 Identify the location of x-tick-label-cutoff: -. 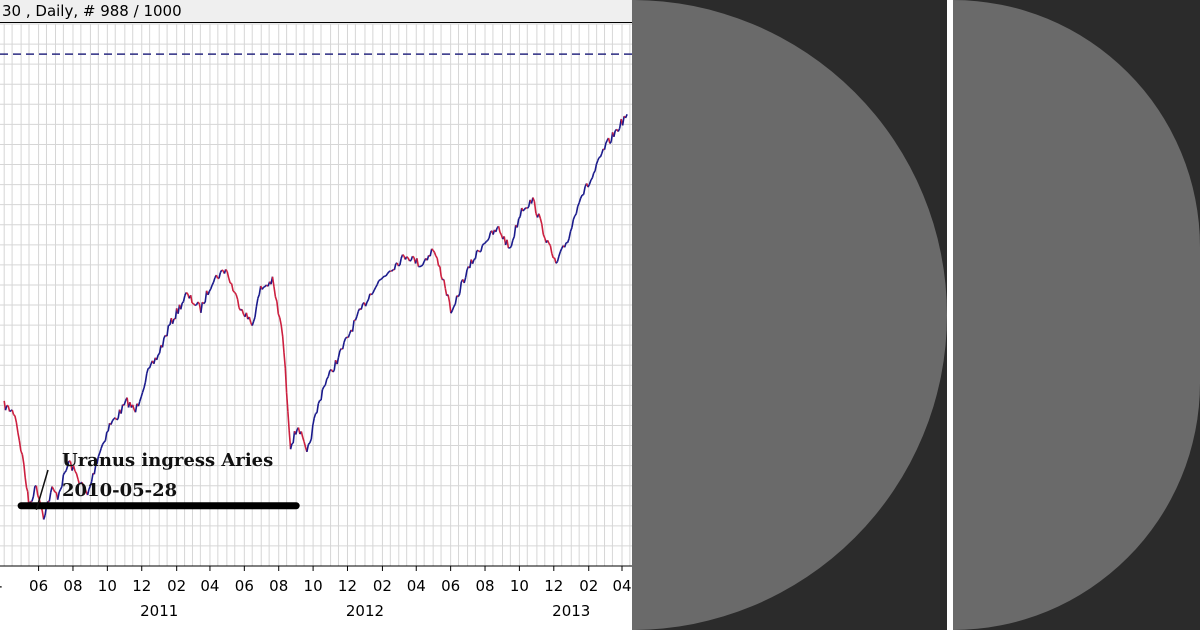
(1, 586).